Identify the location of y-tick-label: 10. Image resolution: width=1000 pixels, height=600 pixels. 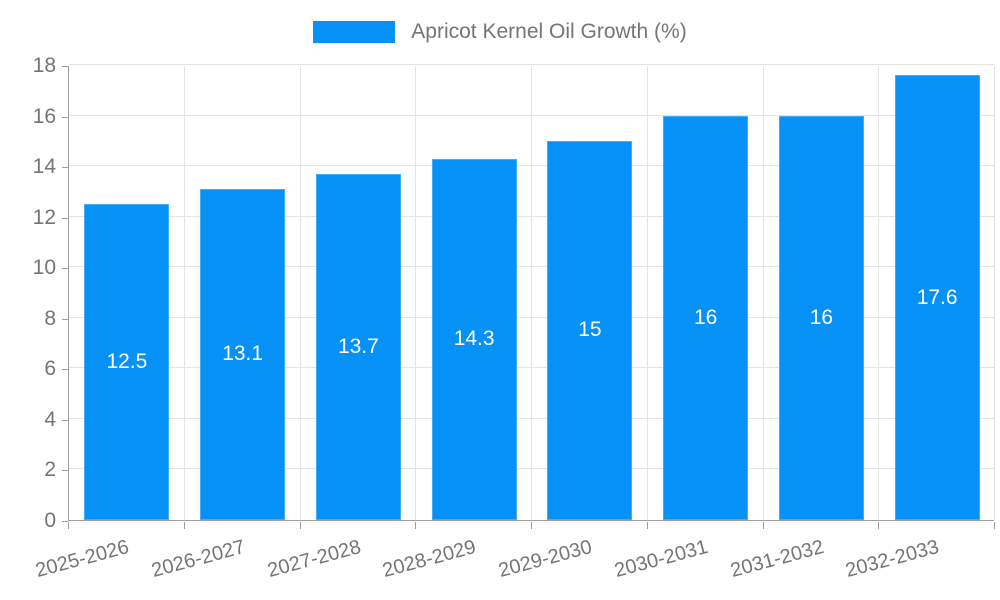
(44, 268).